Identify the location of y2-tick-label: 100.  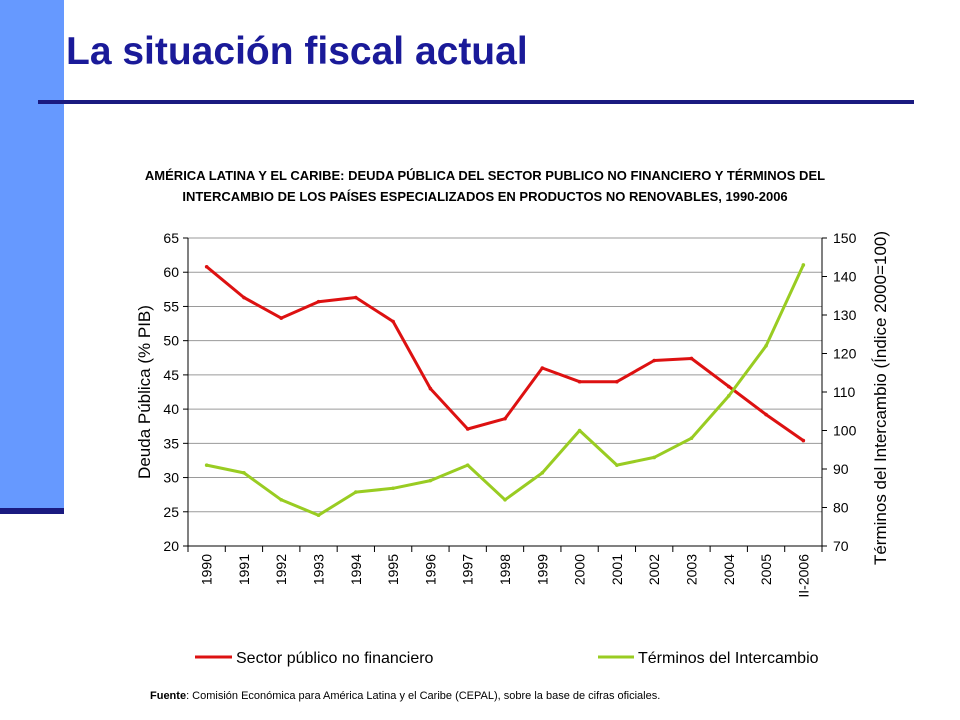
(845, 431).